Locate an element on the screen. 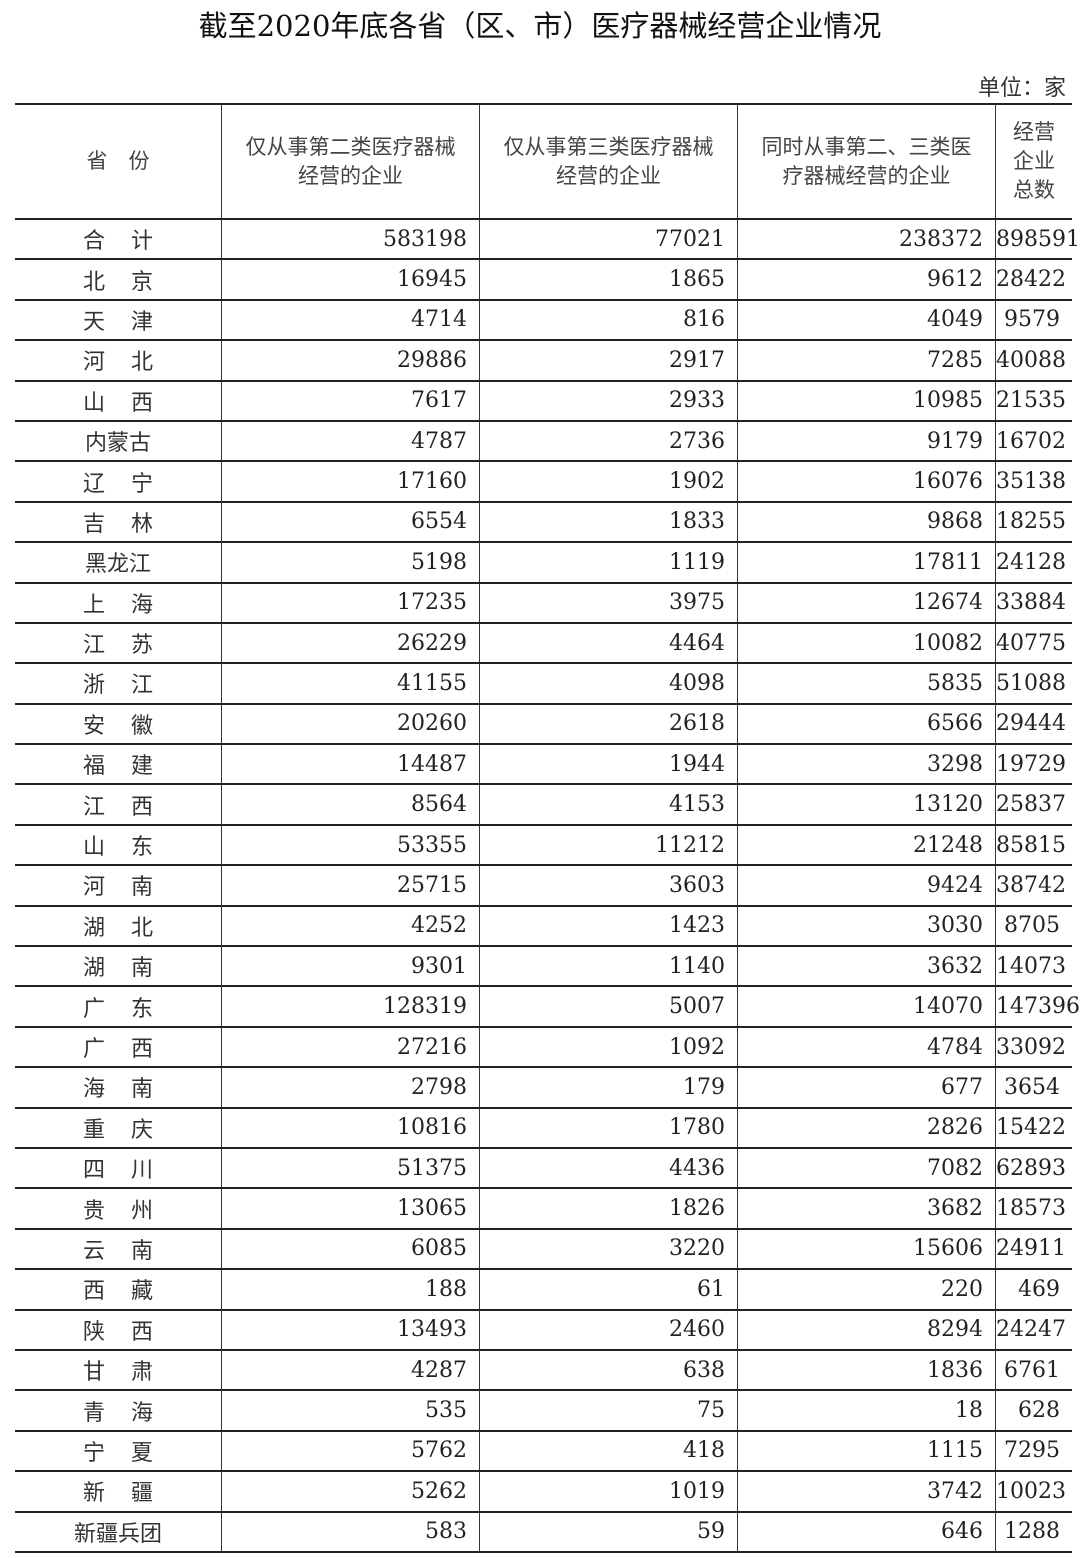  class2-only-cell: 13065 is located at coordinates (350, 1208).